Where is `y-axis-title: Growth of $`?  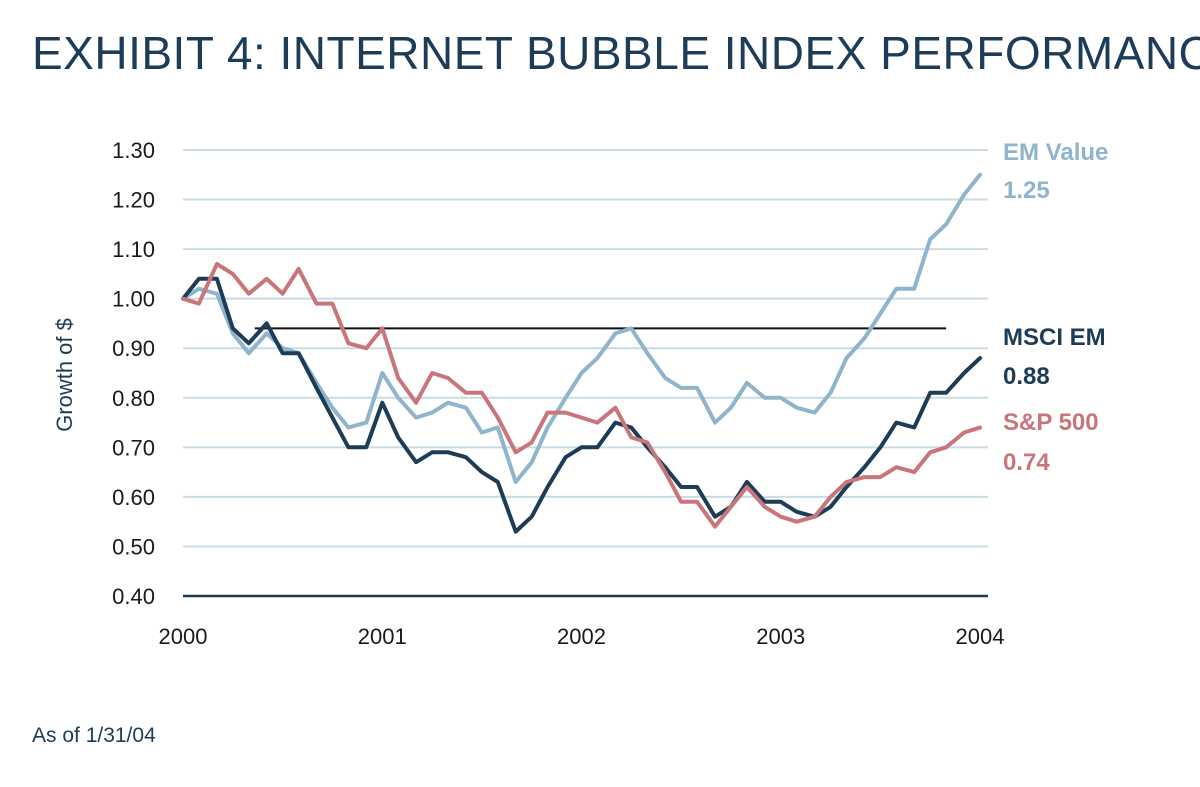
y-axis-title: Growth of $ is located at coordinates (64, 375).